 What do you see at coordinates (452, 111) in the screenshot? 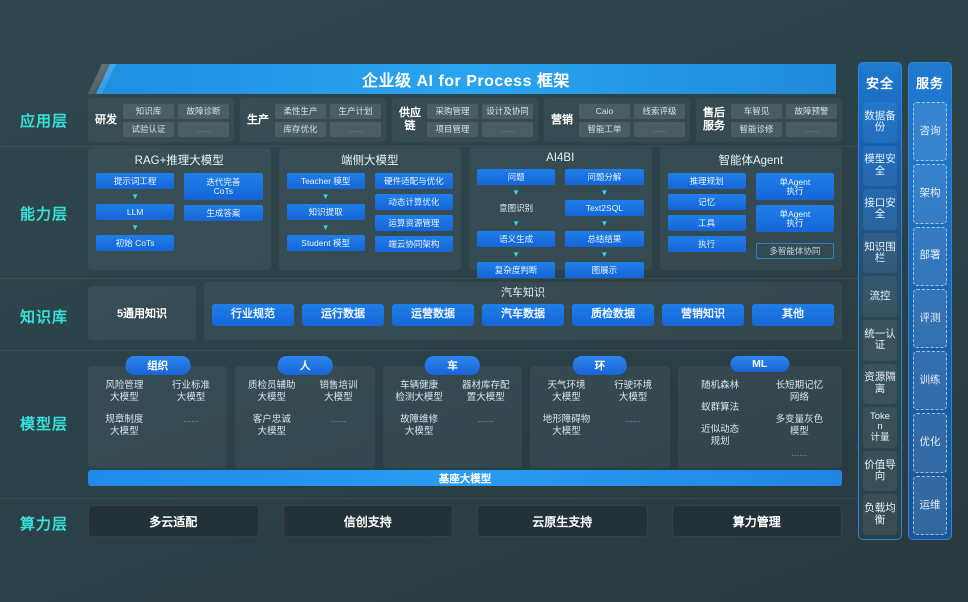
I see `application-cell: 采购管理` at bounding box center [452, 111].